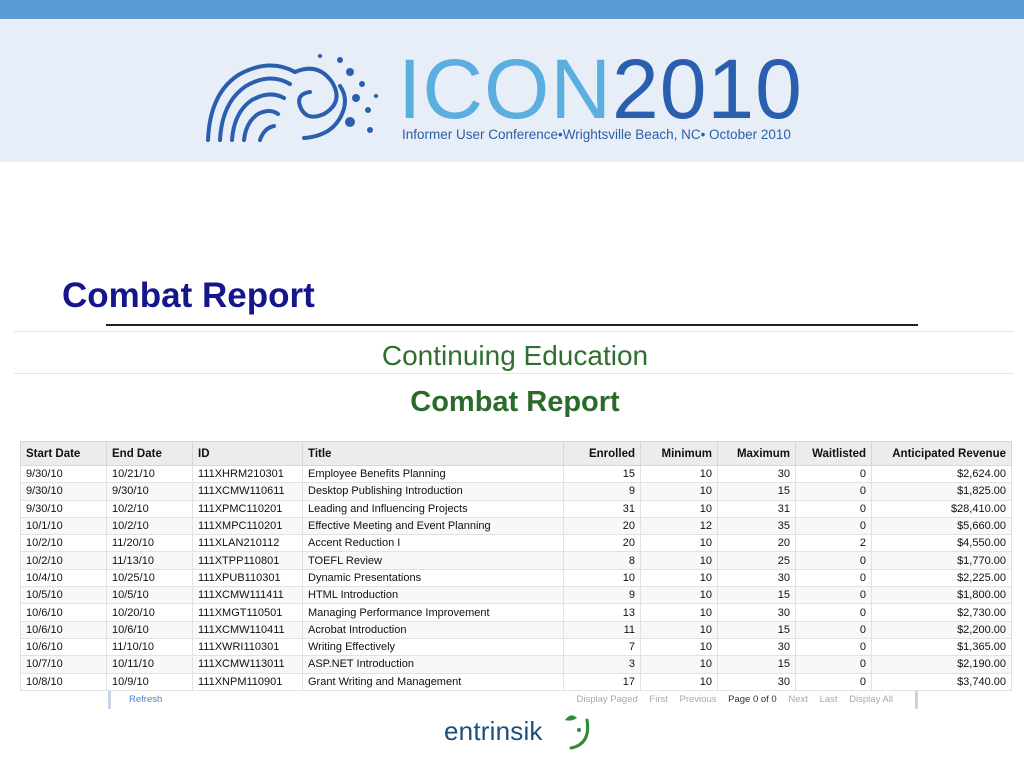  I want to click on column-header: Title, so click(433, 453).